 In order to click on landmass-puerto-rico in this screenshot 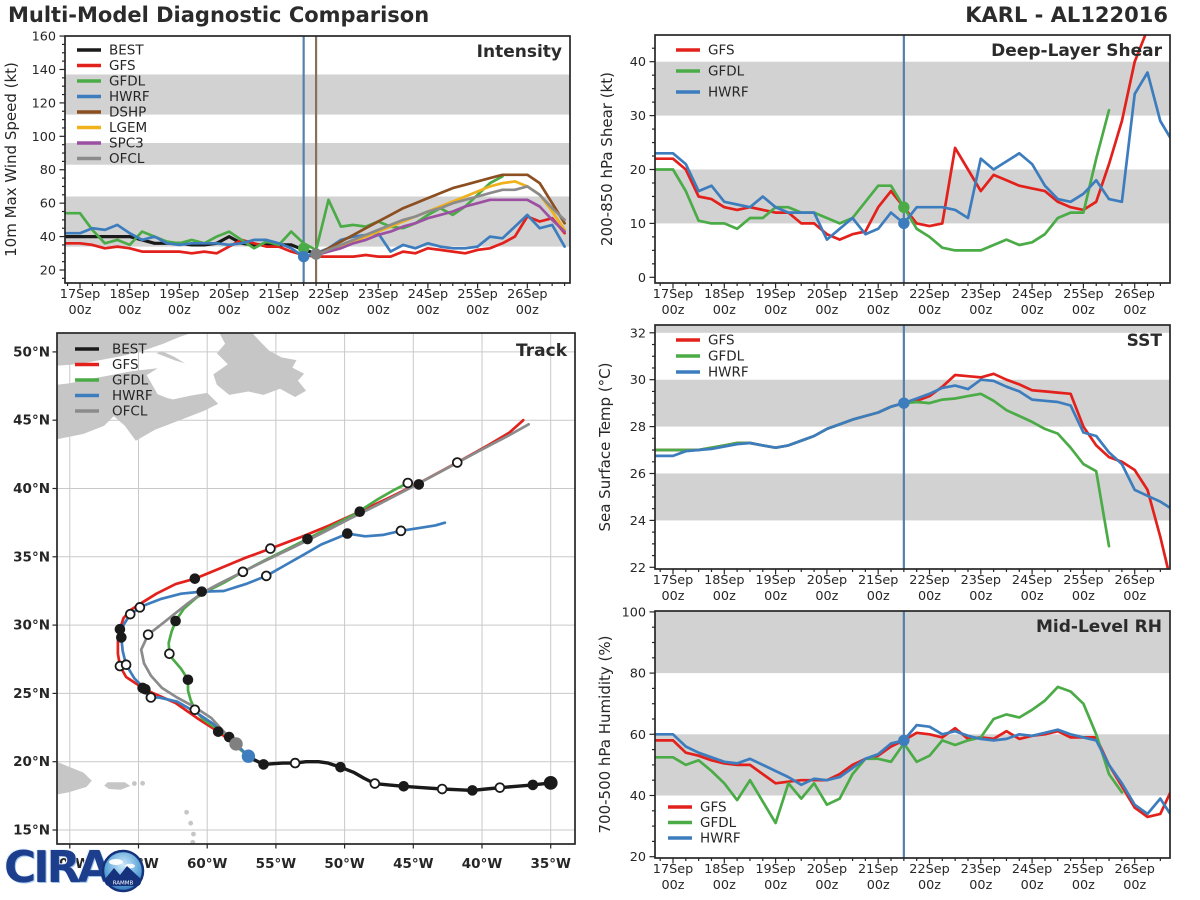, I will do `click(117, 786)`.